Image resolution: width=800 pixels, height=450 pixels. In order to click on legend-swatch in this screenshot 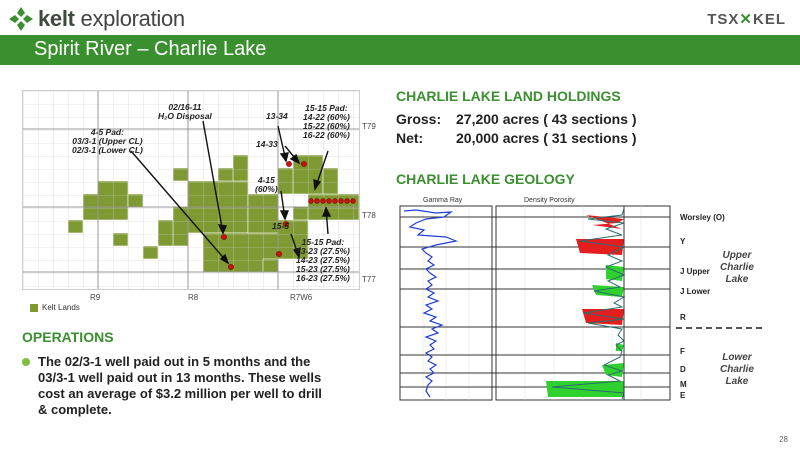, I will do `click(34, 307)`.